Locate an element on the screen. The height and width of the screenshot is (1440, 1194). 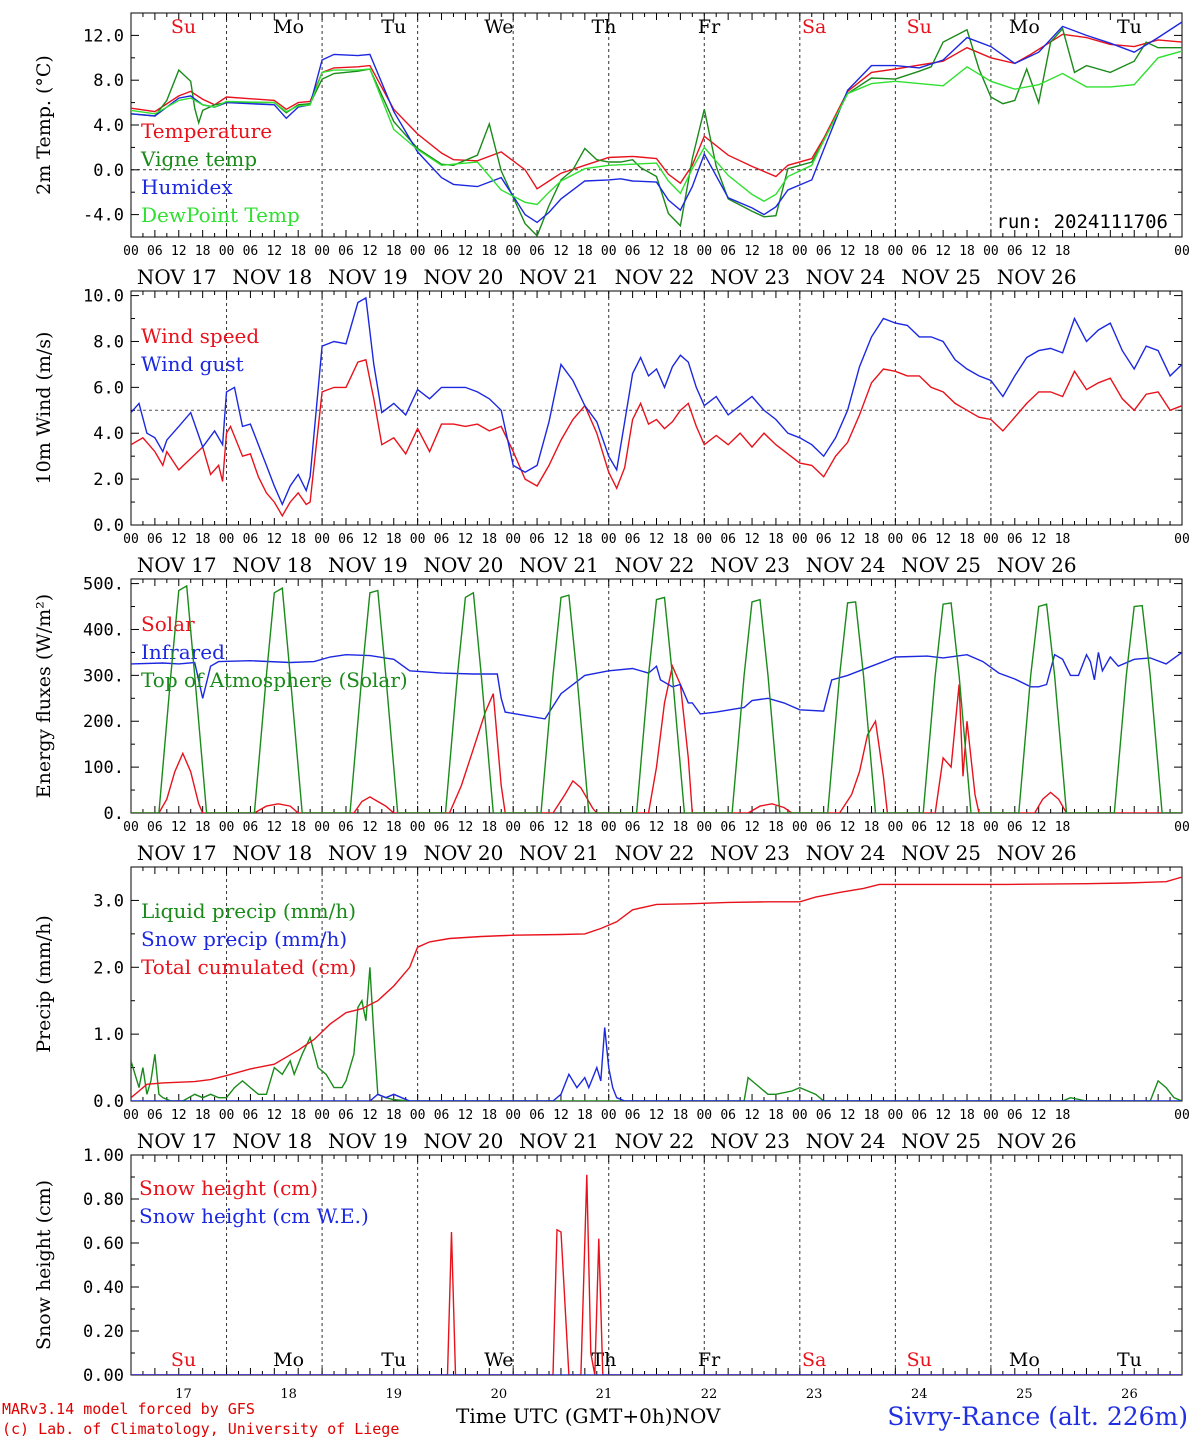
snow-series-snow-height-cm is located at coordinates (656, 1274).